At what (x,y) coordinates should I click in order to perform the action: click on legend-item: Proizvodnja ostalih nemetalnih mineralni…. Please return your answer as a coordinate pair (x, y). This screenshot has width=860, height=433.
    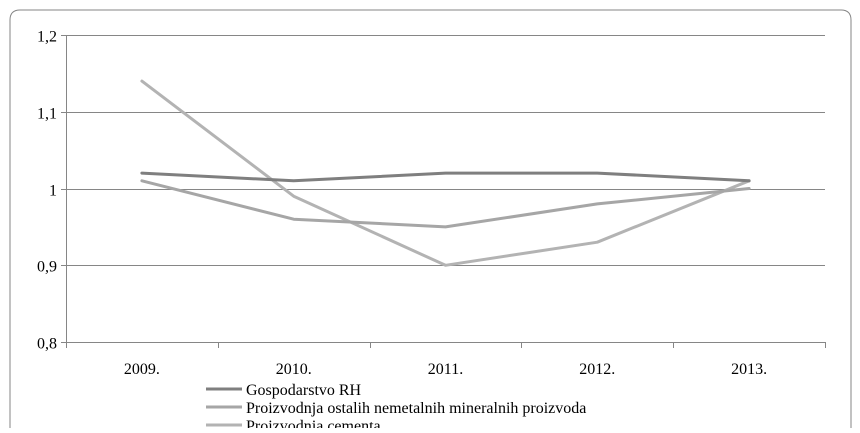
    Looking at the image, I should click on (396, 408).